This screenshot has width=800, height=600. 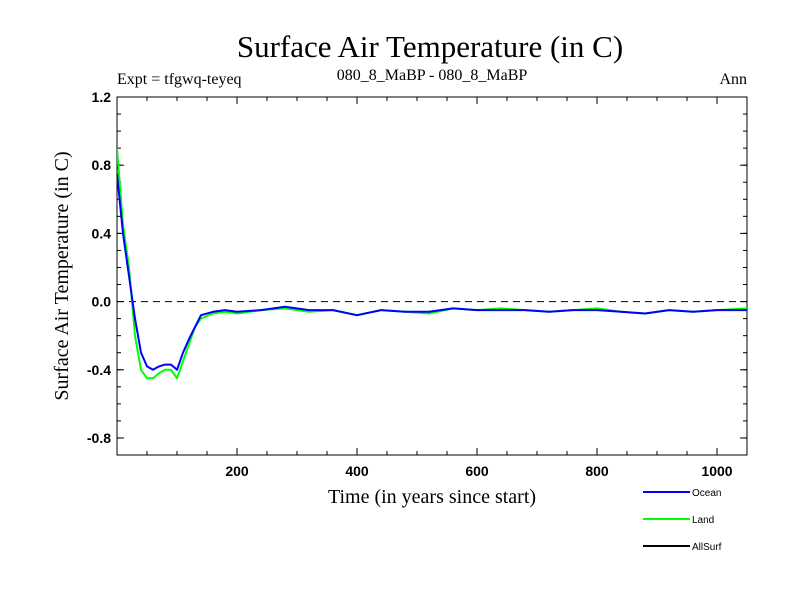 I want to click on legend-label-ocean: Ocean, so click(x=706, y=493).